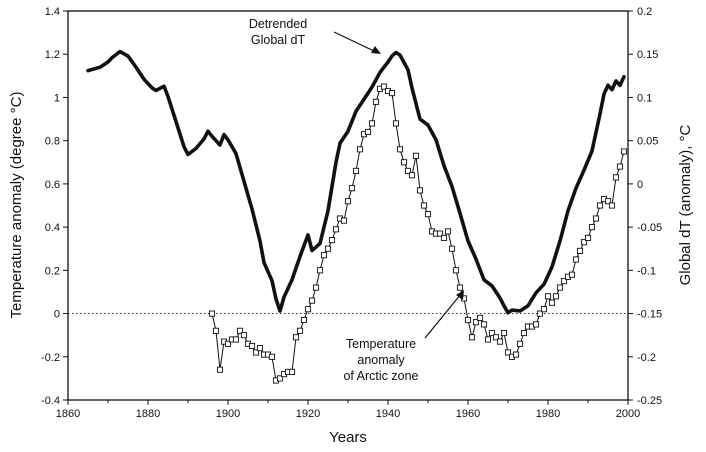  I want to click on left-y-tick-label: 1, so click(57, 98).